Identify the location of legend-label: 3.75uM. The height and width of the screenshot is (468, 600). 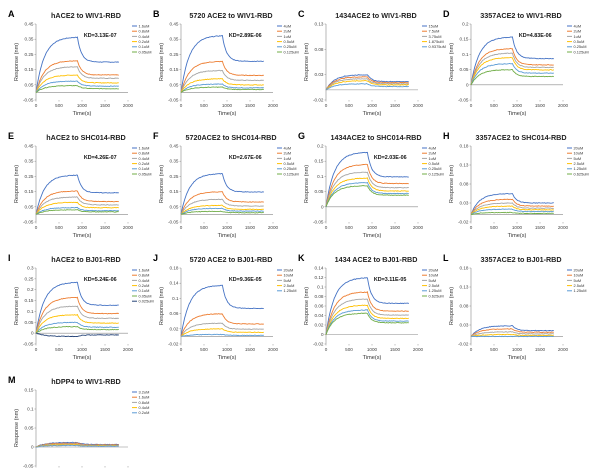
(435, 36).